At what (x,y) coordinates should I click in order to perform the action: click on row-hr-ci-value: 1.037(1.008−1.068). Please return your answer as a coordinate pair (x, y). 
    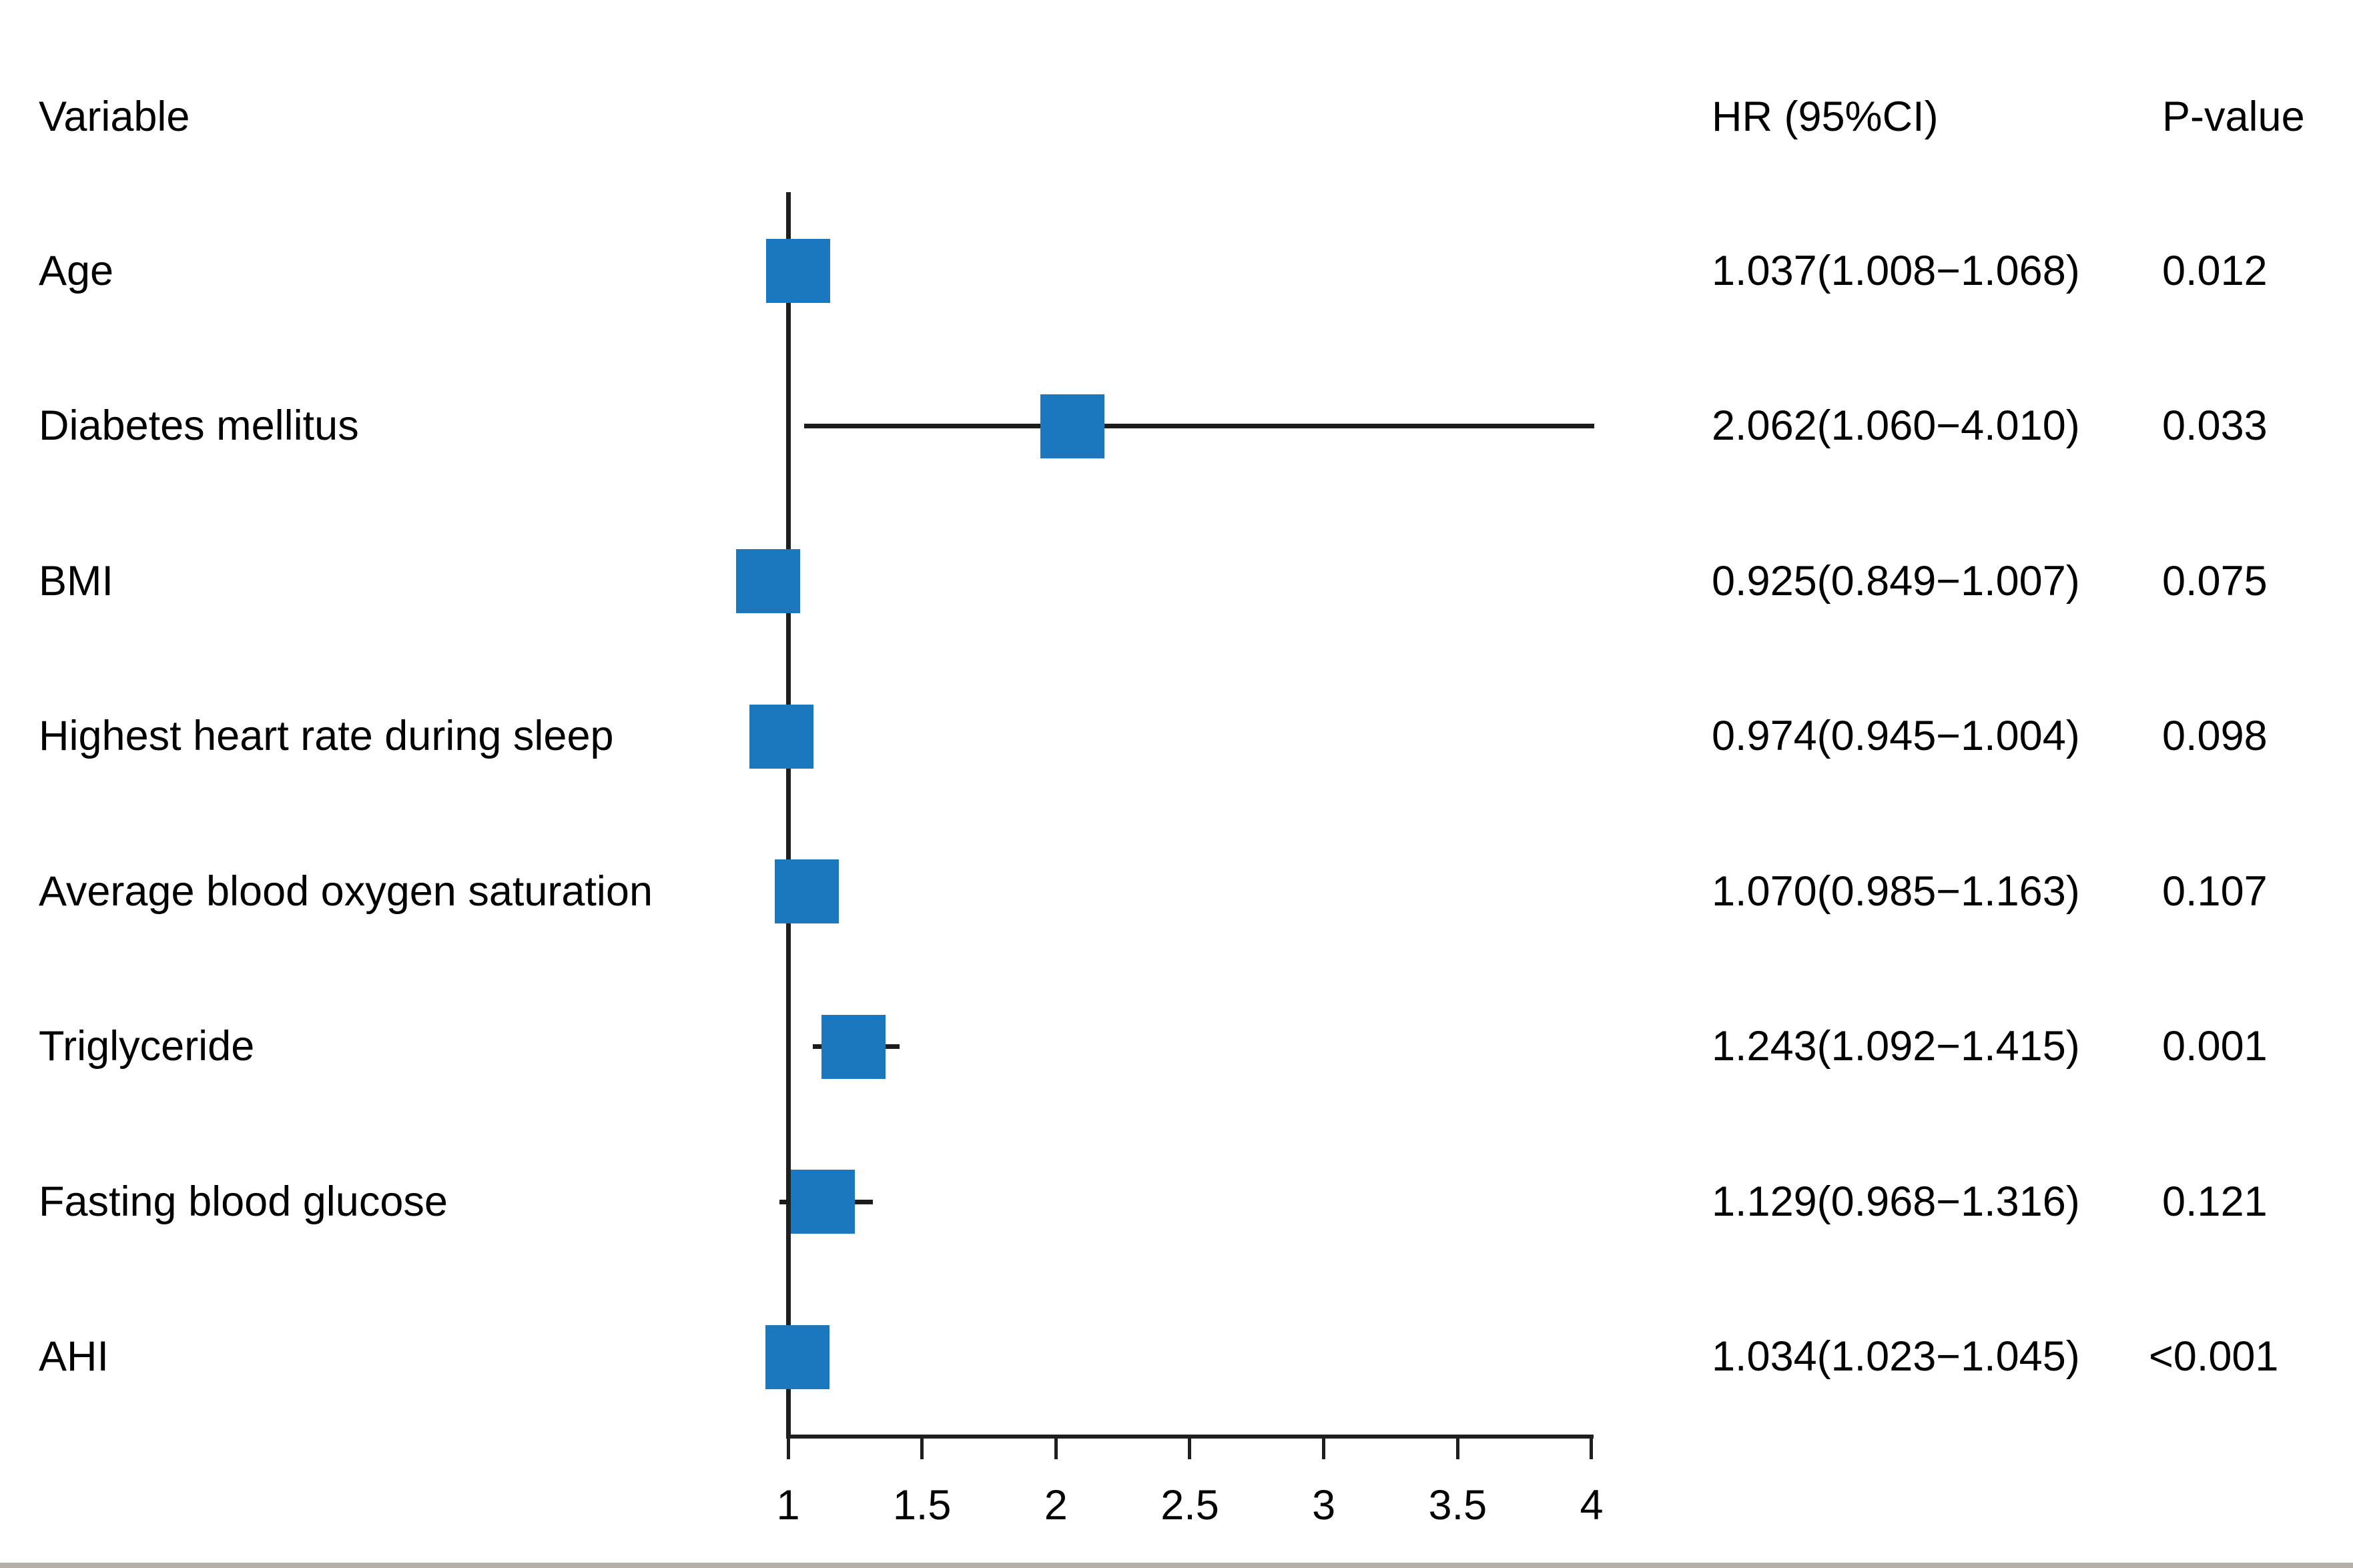
    Looking at the image, I should click on (1896, 271).